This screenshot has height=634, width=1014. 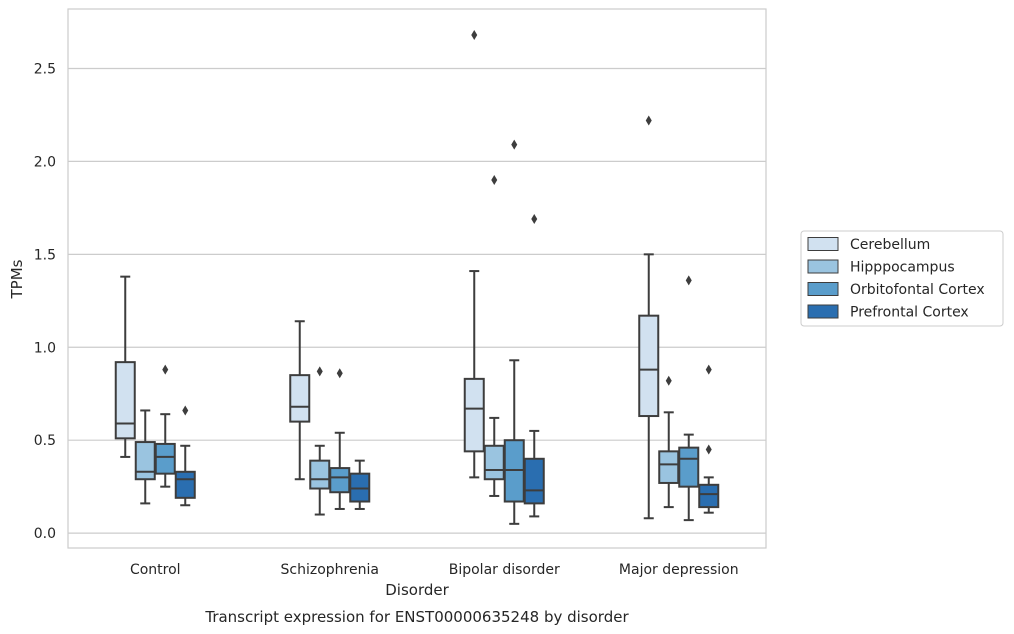 What do you see at coordinates (155, 570) in the screenshot?
I see `x-tick-label-0: Control` at bounding box center [155, 570].